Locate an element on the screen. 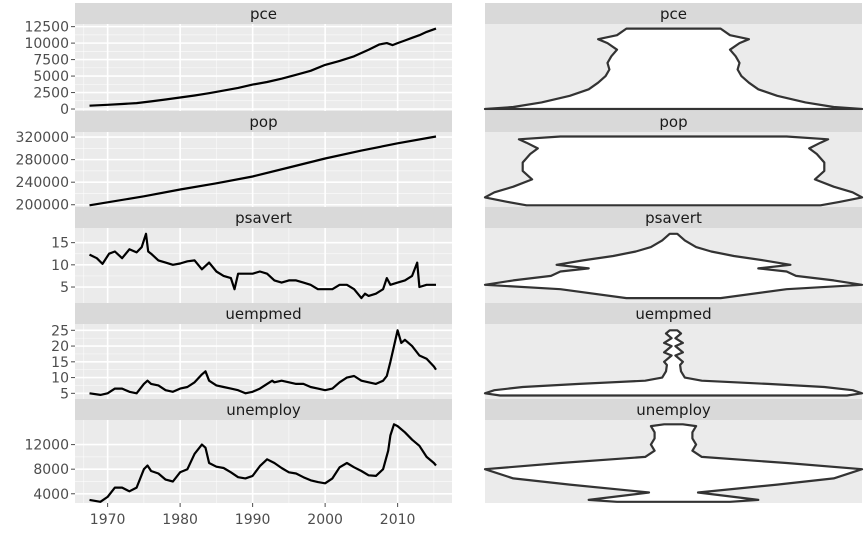  series-line-psavert is located at coordinates (262, 266).